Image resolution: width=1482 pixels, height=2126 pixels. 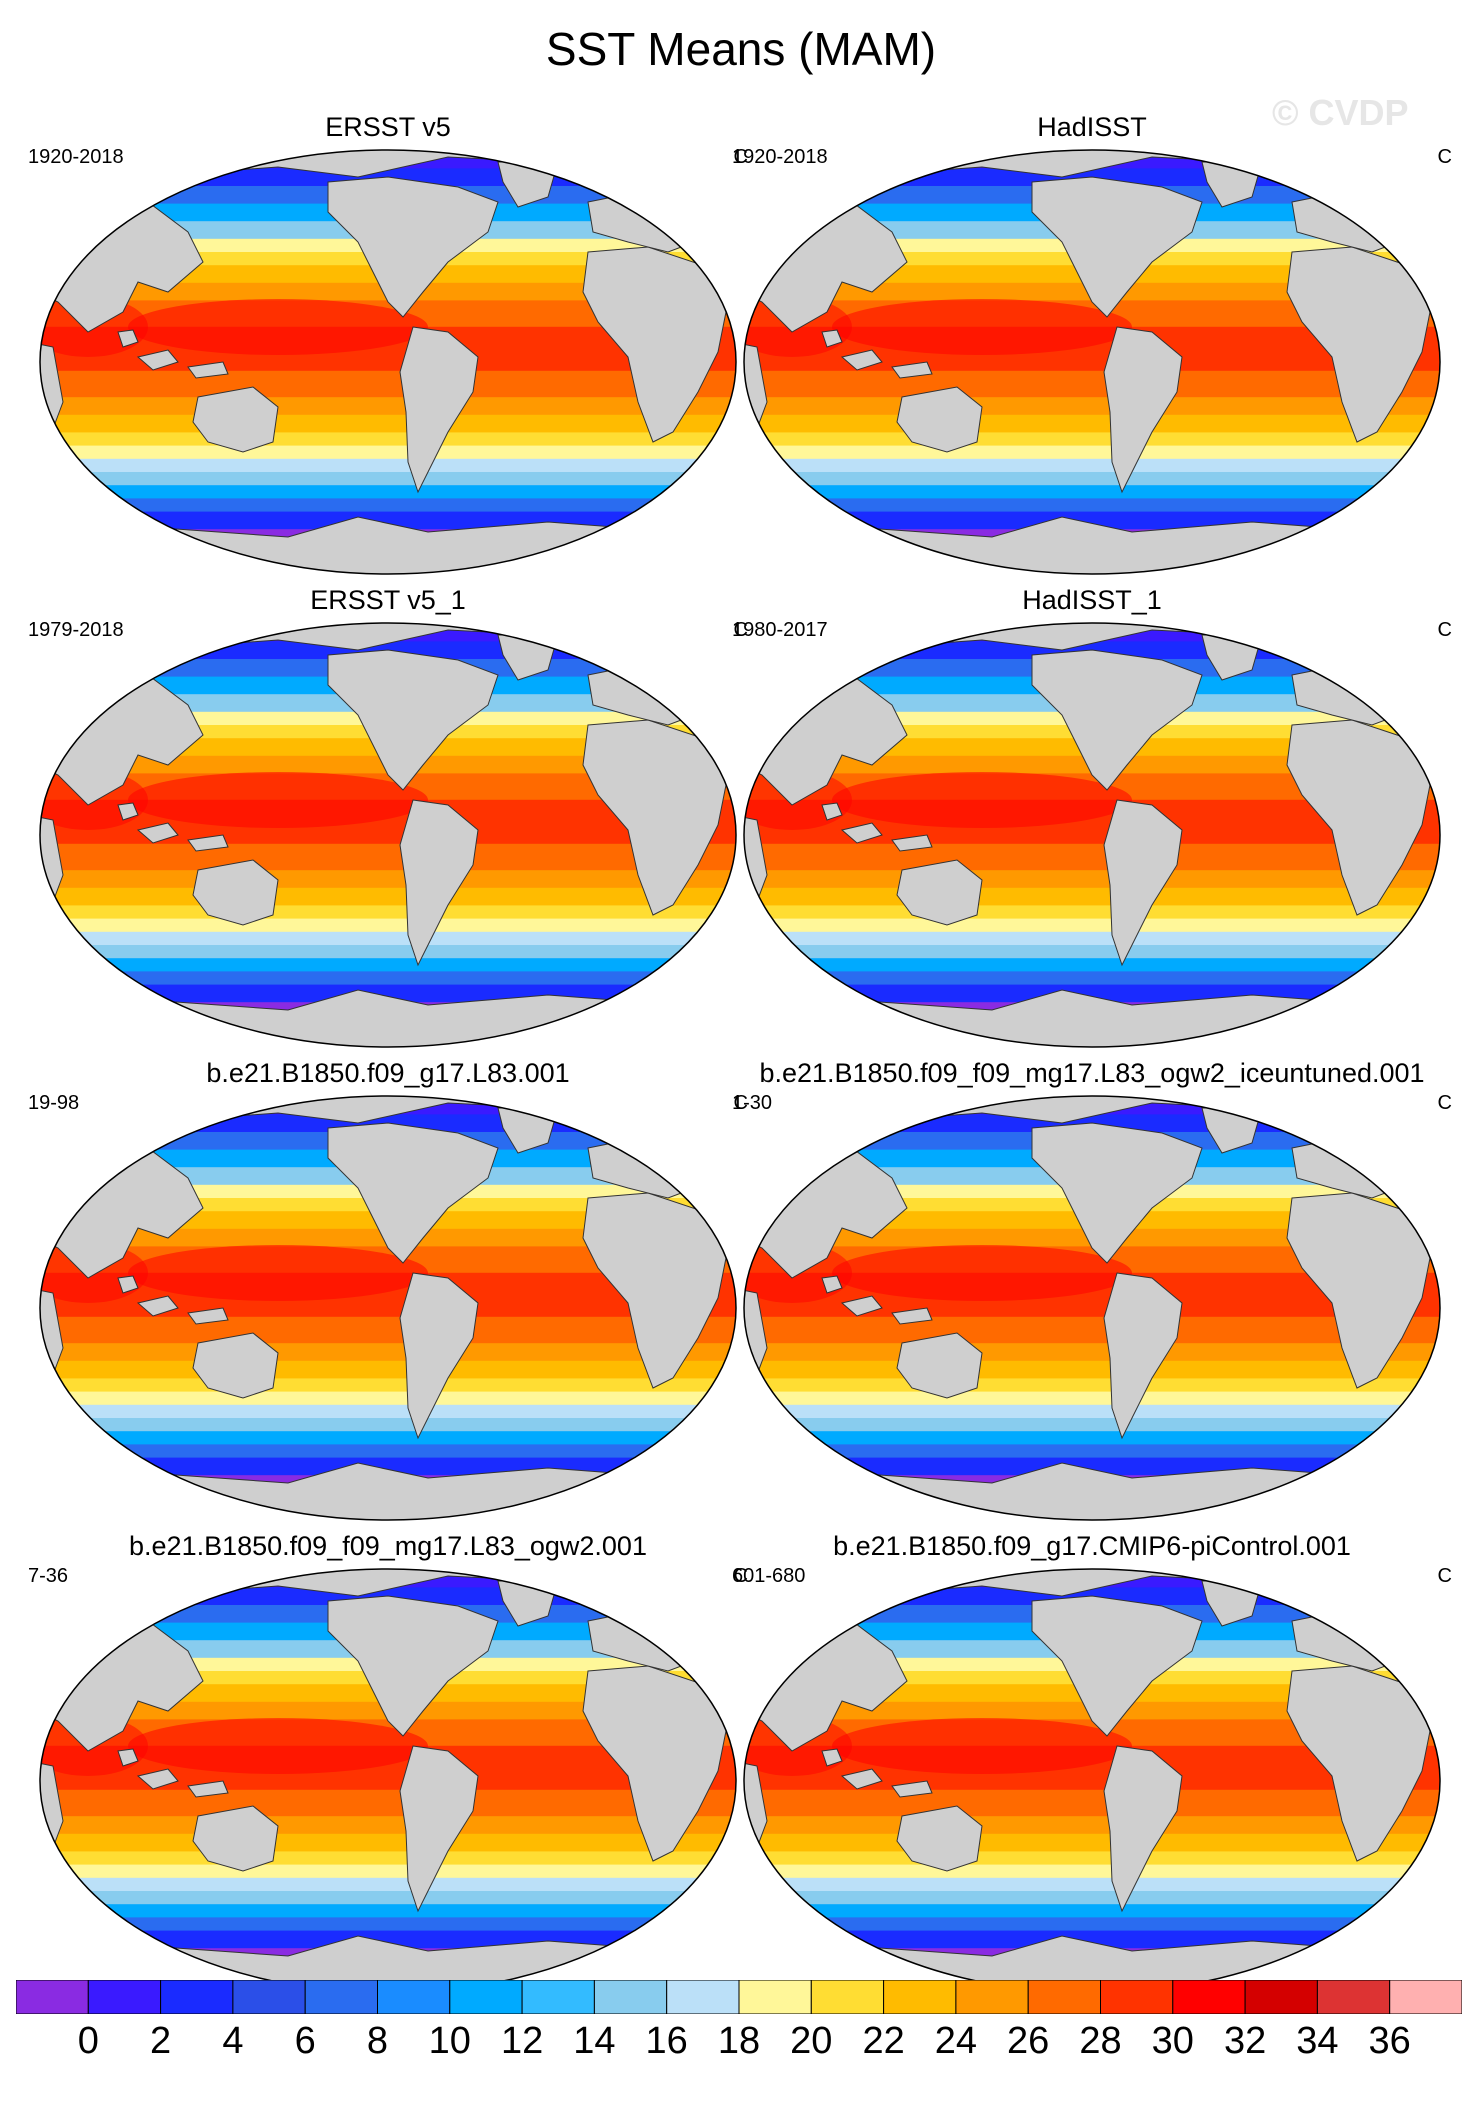 What do you see at coordinates (1028, 2041) in the screenshot?
I see `colorbar-label: 26` at bounding box center [1028, 2041].